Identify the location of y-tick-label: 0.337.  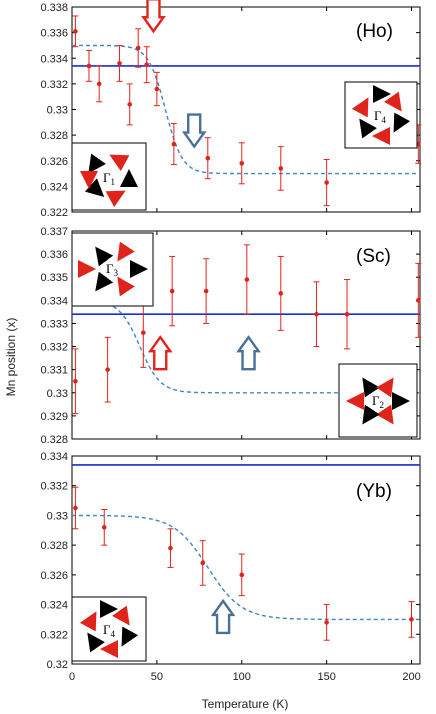
(54, 232).